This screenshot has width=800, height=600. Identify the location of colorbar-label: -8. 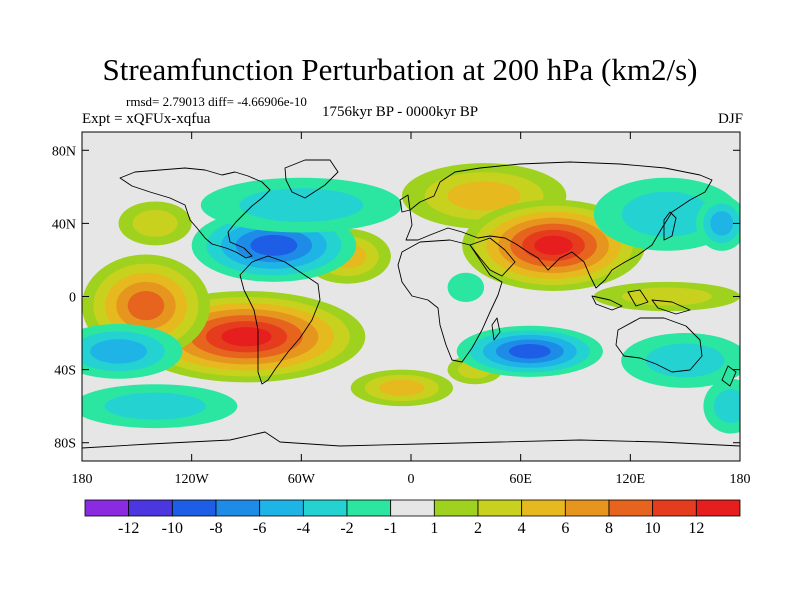
(215, 528).